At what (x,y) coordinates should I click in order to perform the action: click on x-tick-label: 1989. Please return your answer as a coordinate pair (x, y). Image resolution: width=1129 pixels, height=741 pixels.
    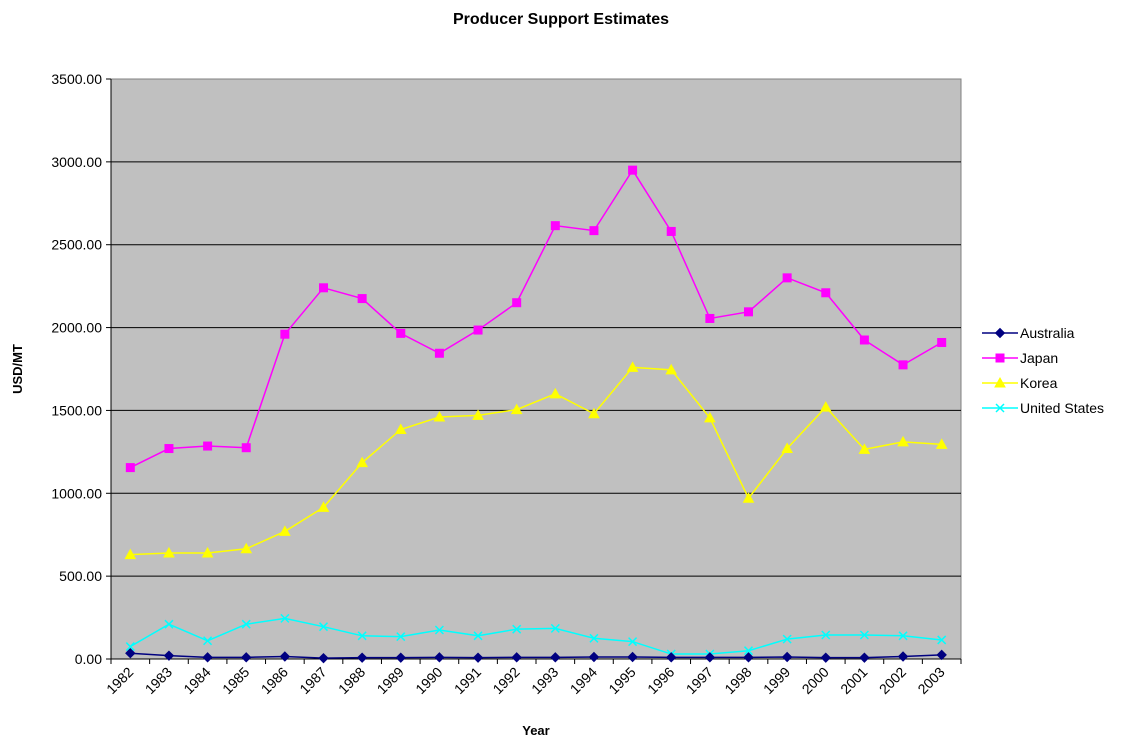
    Looking at the image, I should click on (390, 680).